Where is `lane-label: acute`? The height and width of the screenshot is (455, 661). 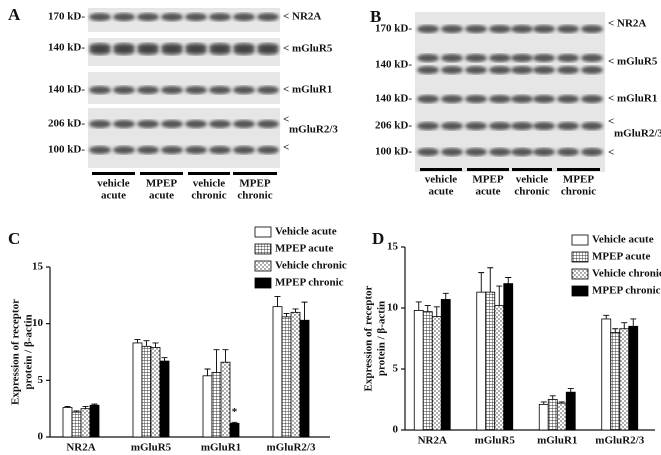
lane-label: acute is located at coordinates (440, 192).